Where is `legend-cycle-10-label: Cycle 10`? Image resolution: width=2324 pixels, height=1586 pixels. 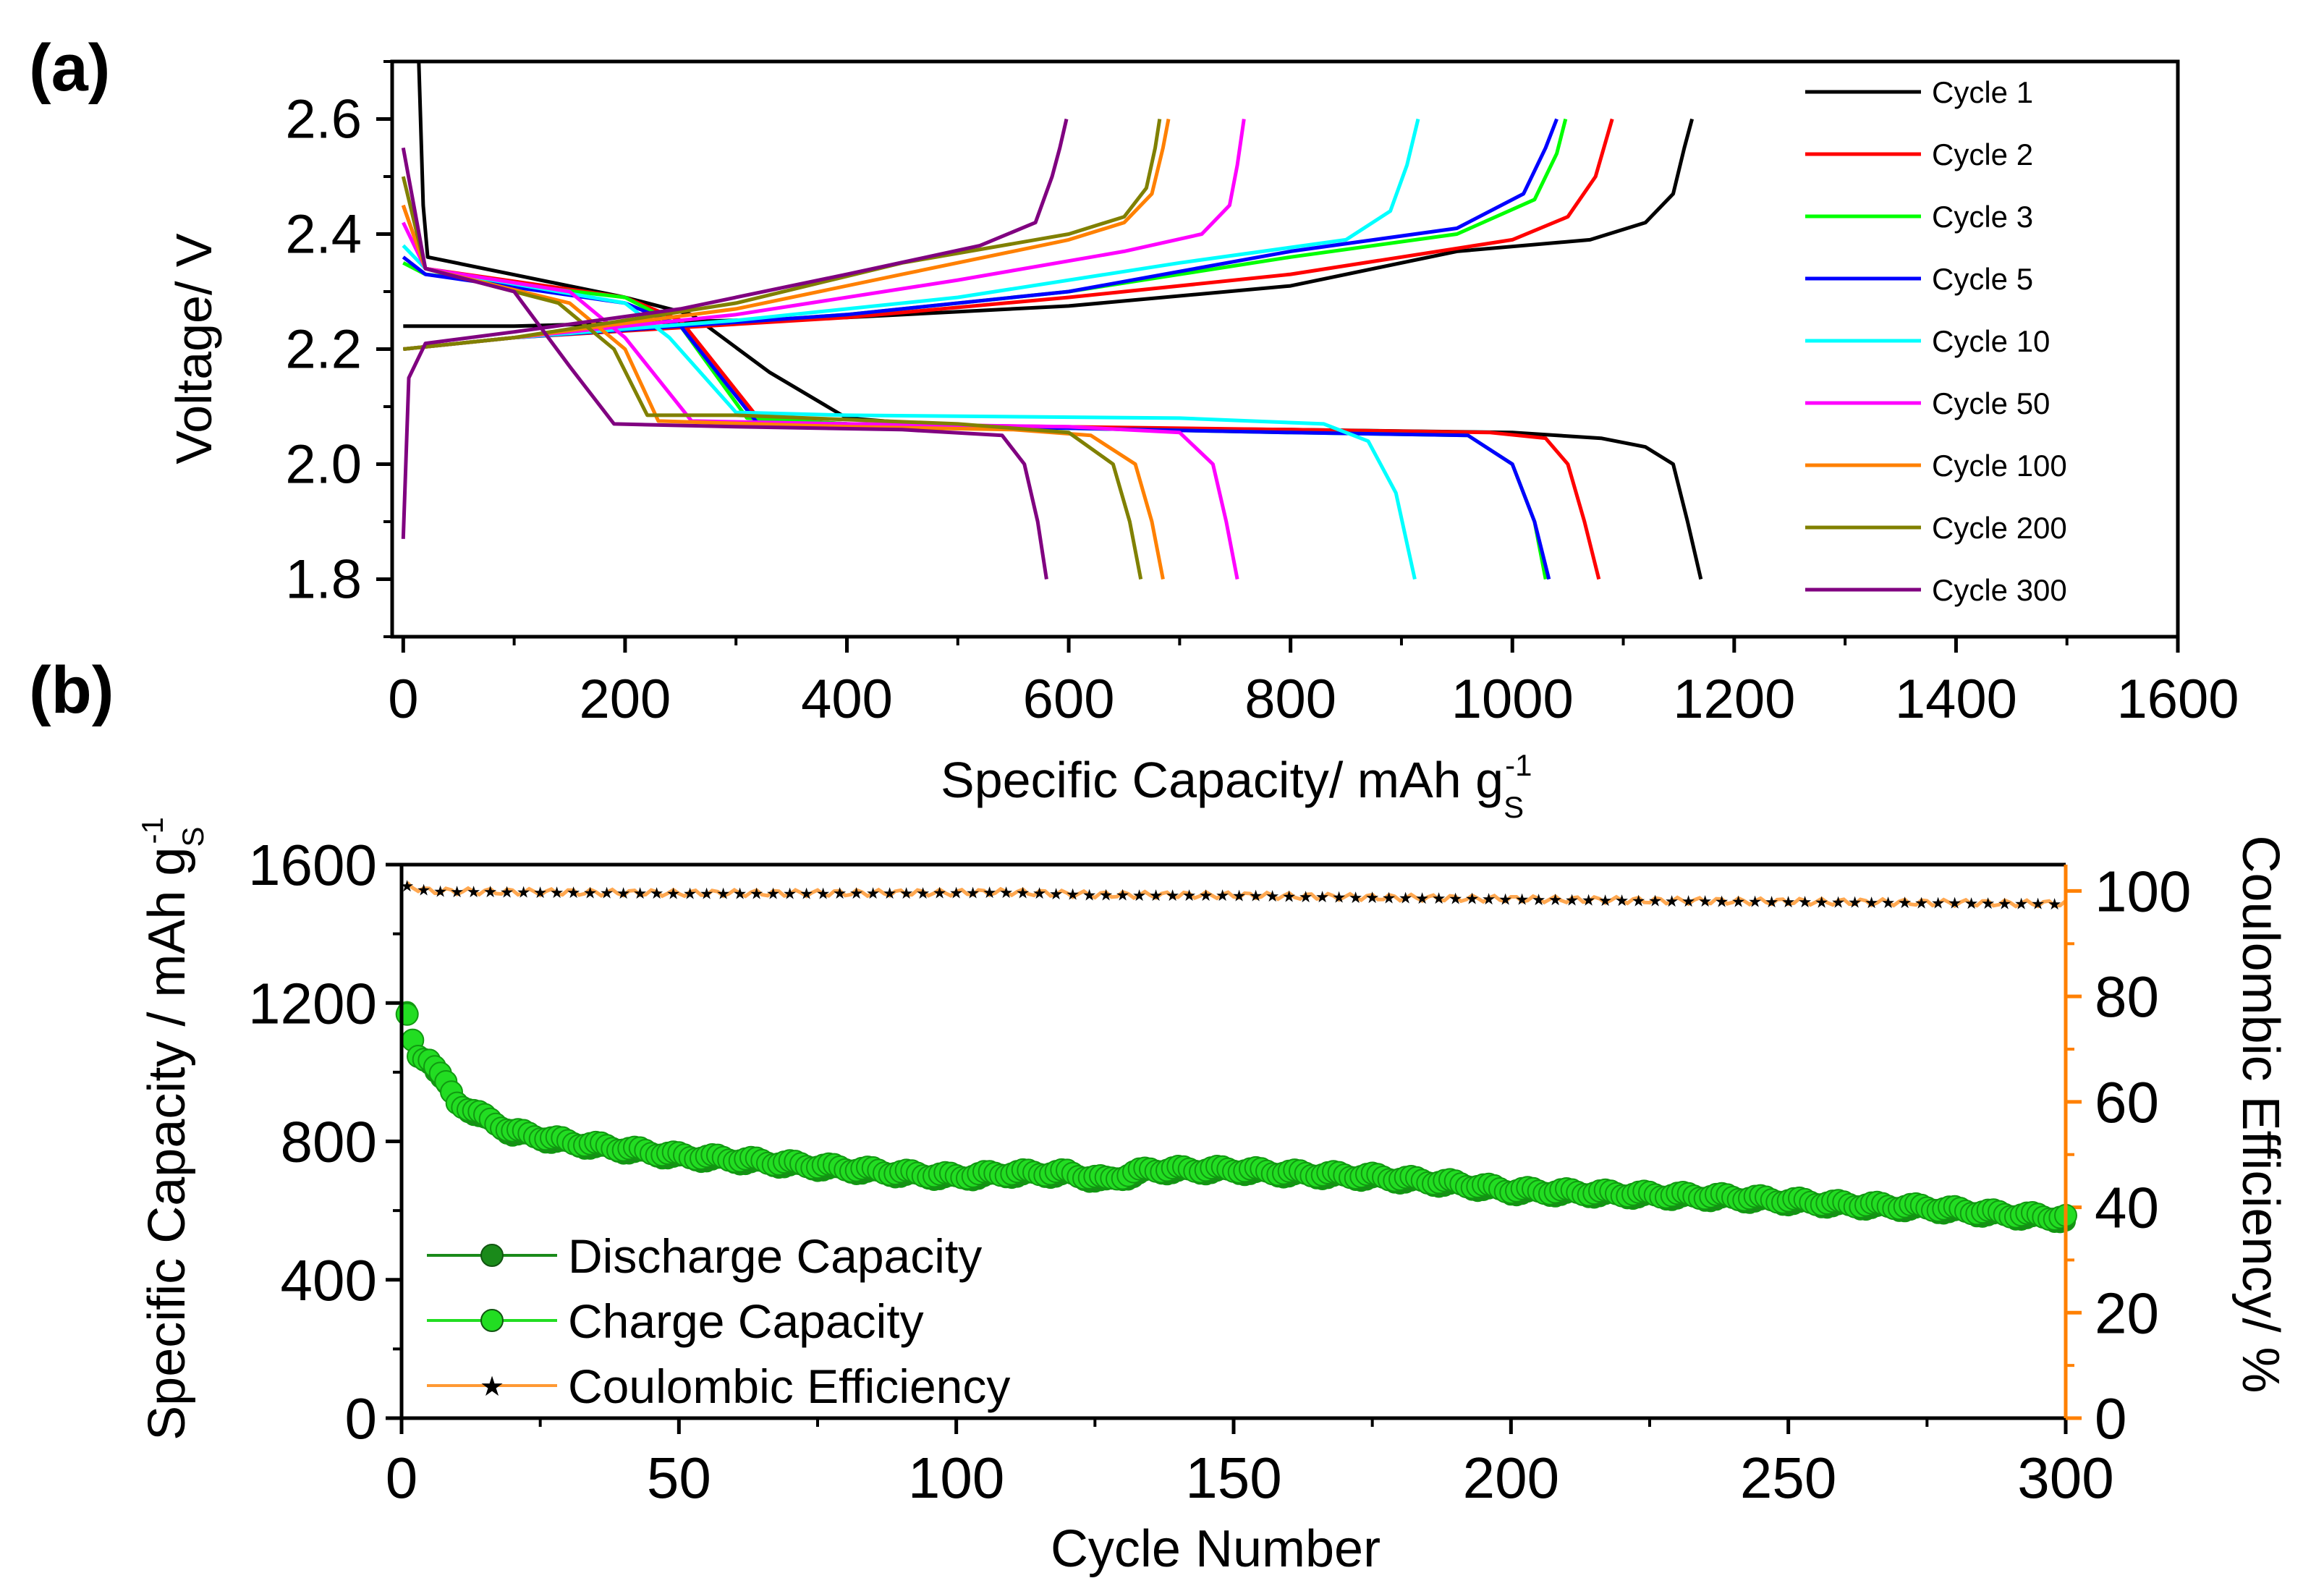
legend-cycle-10-label: Cycle 10 is located at coordinates (1991, 341).